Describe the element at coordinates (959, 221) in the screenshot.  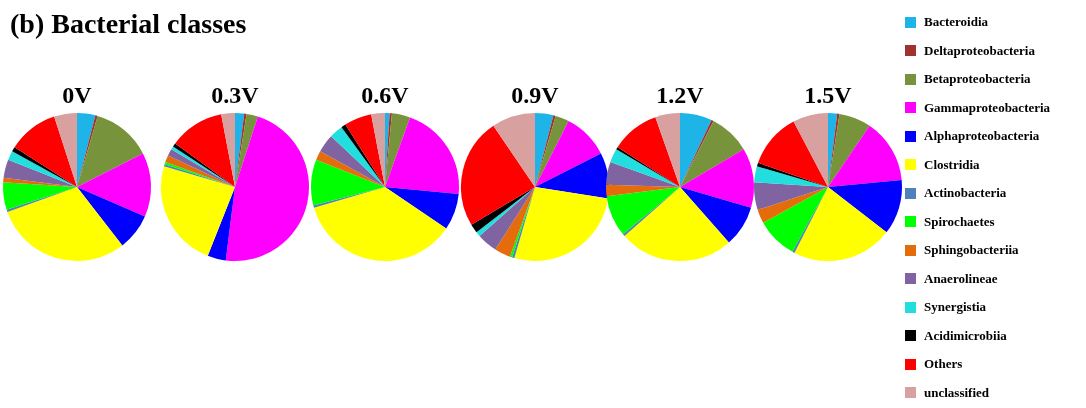
I see `legend-label: Spirochaetes` at that location.